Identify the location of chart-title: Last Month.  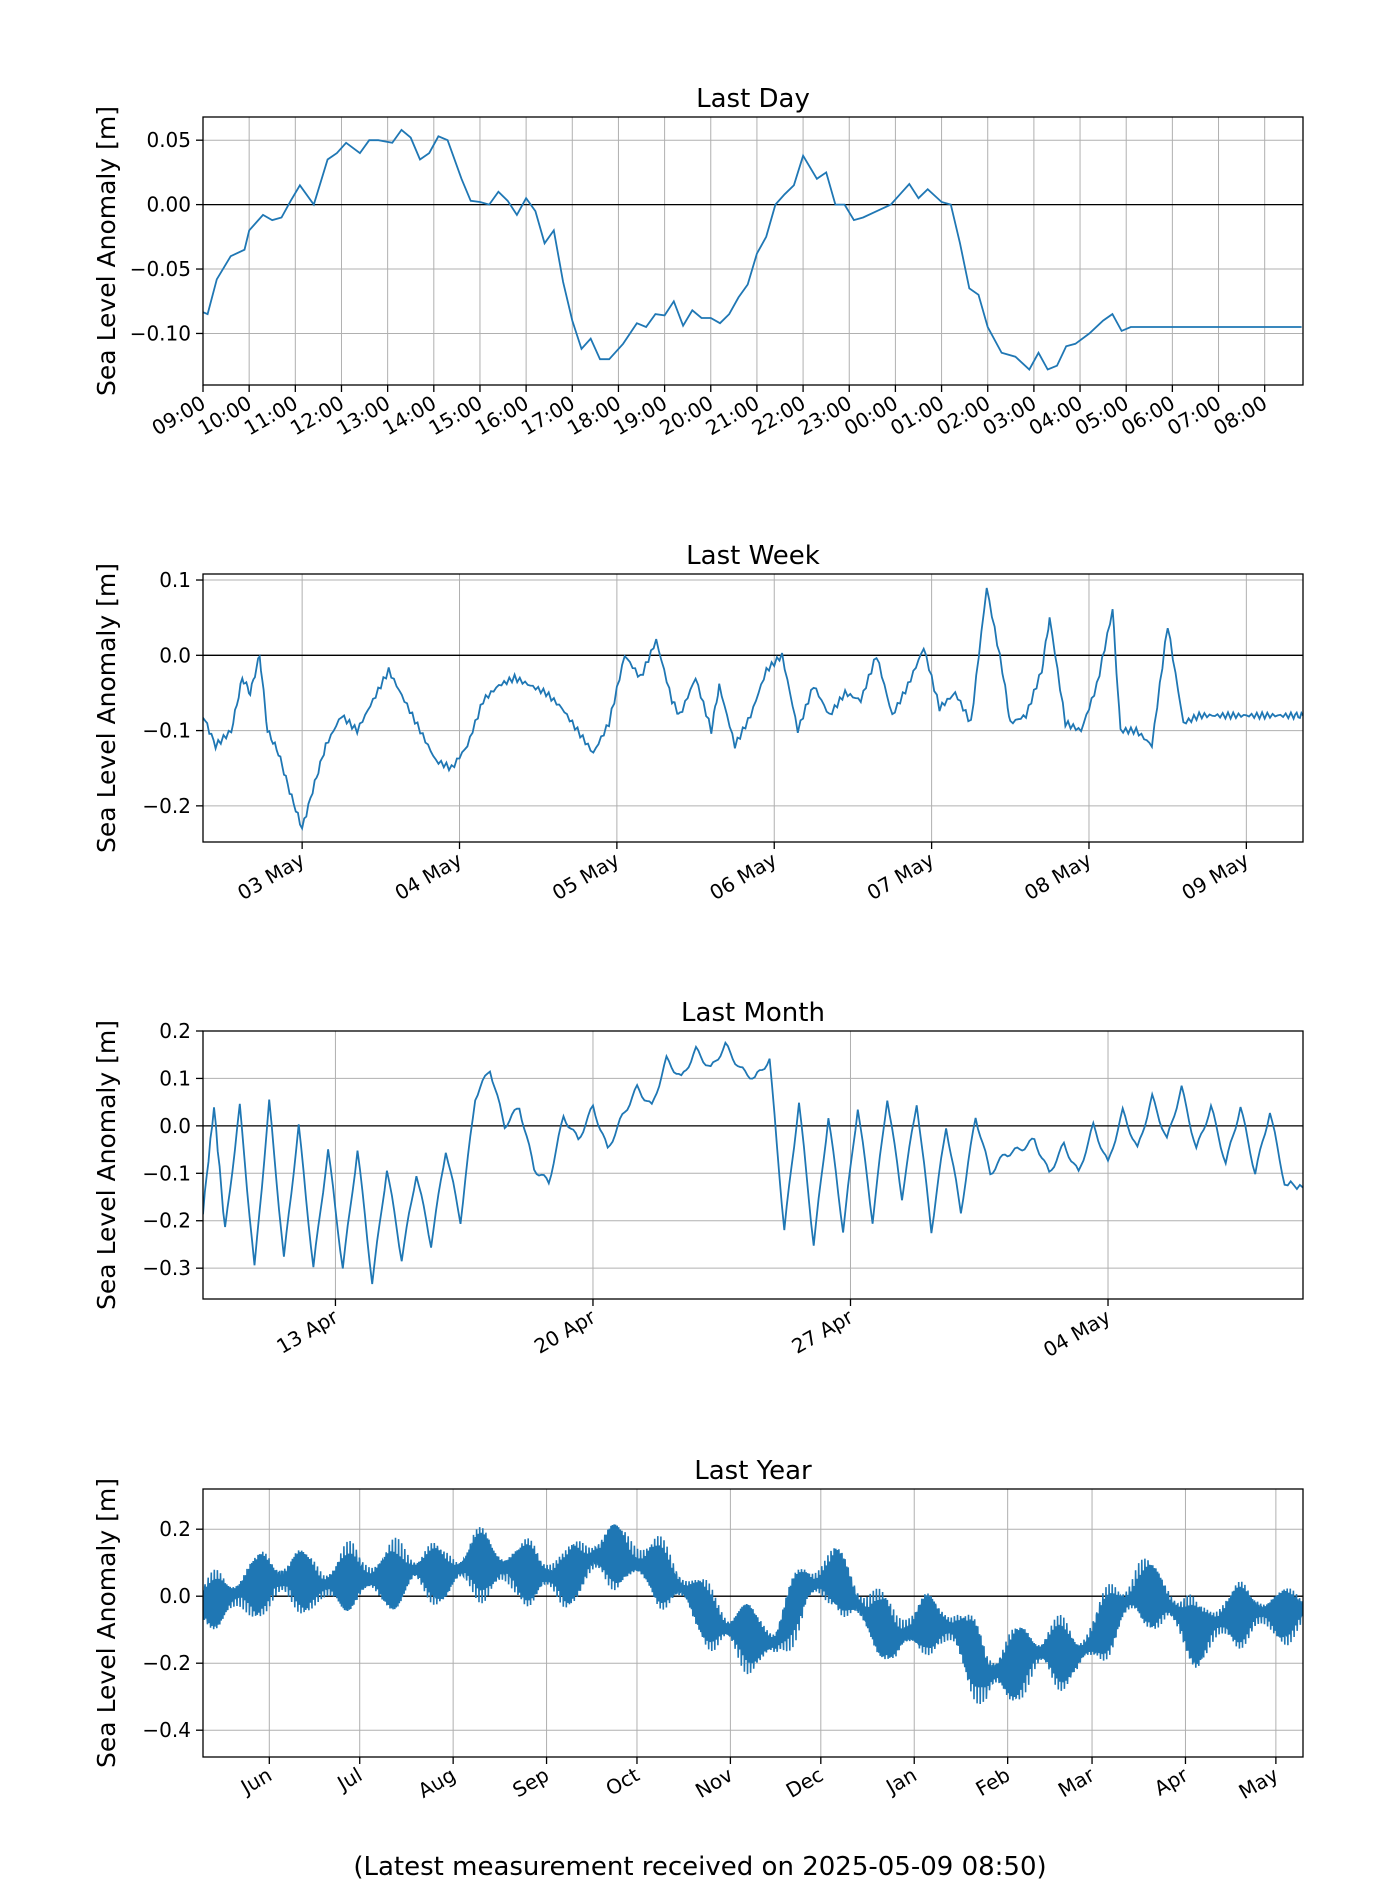
(753, 1013).